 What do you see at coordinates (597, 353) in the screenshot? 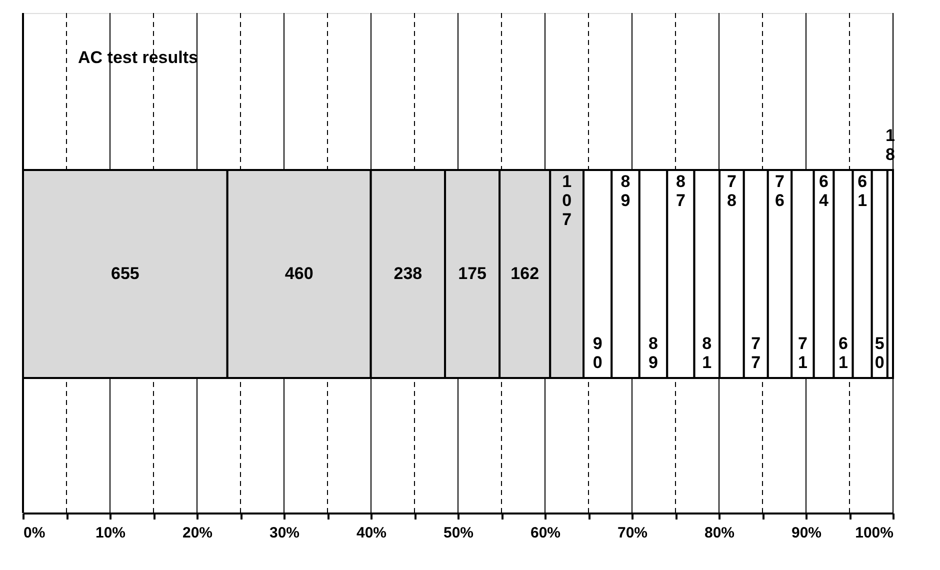
I see `text: 90` at bounding box center [597, 353].